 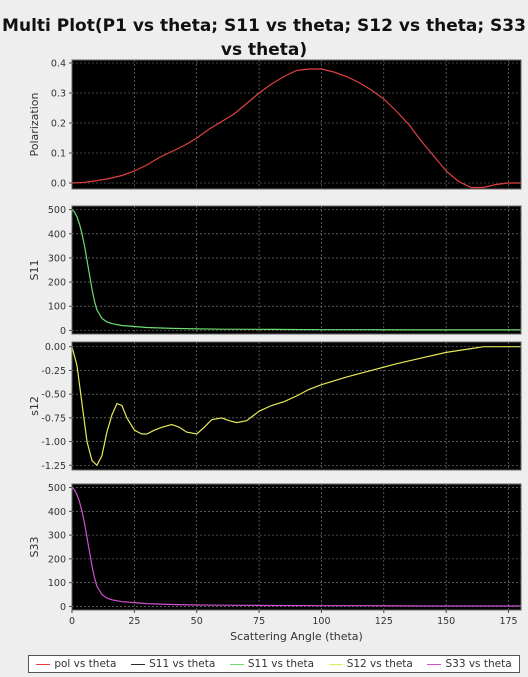 I want to click on y-tick-label: -0.25, so click(x=53, y=371).